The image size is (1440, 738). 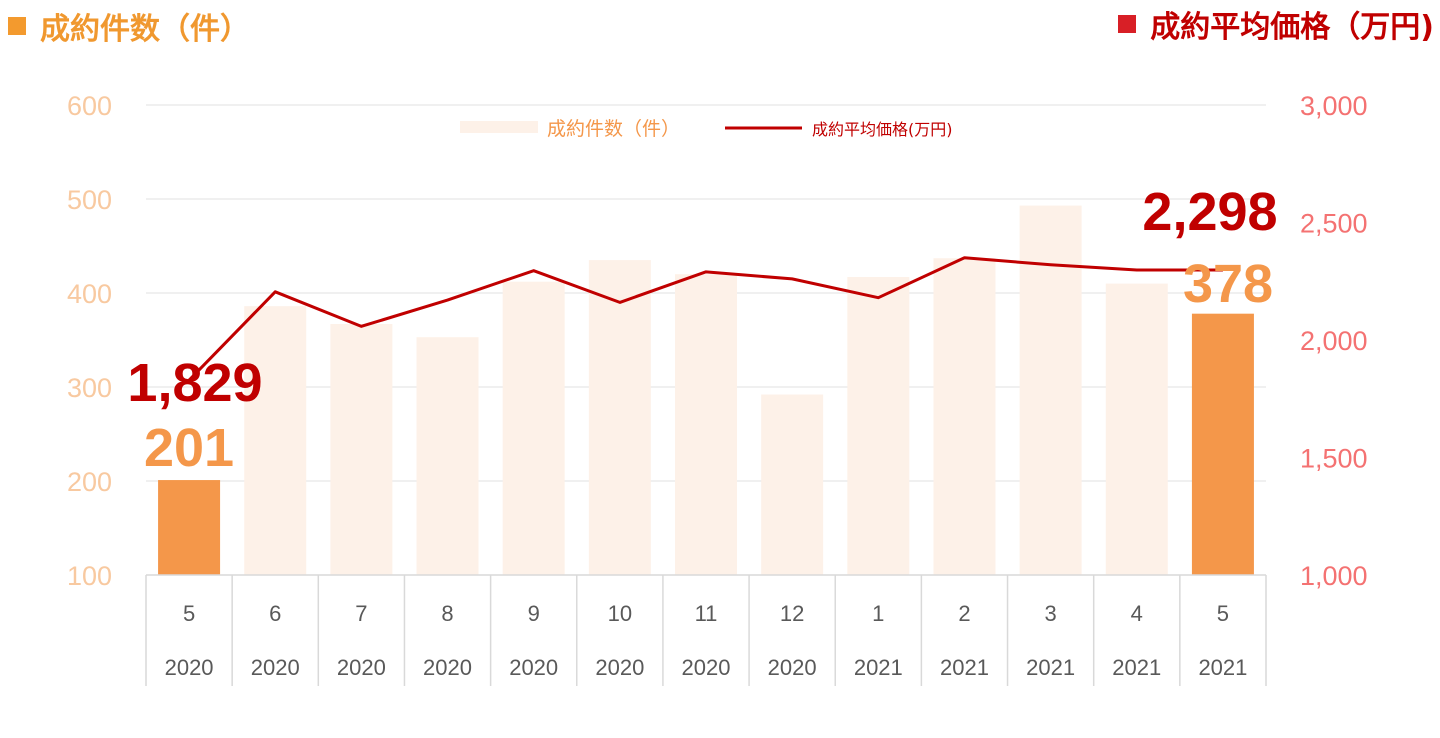 I want to click on right-axis-title: 成約平均価格（万円), so click(x=1276, y=24).